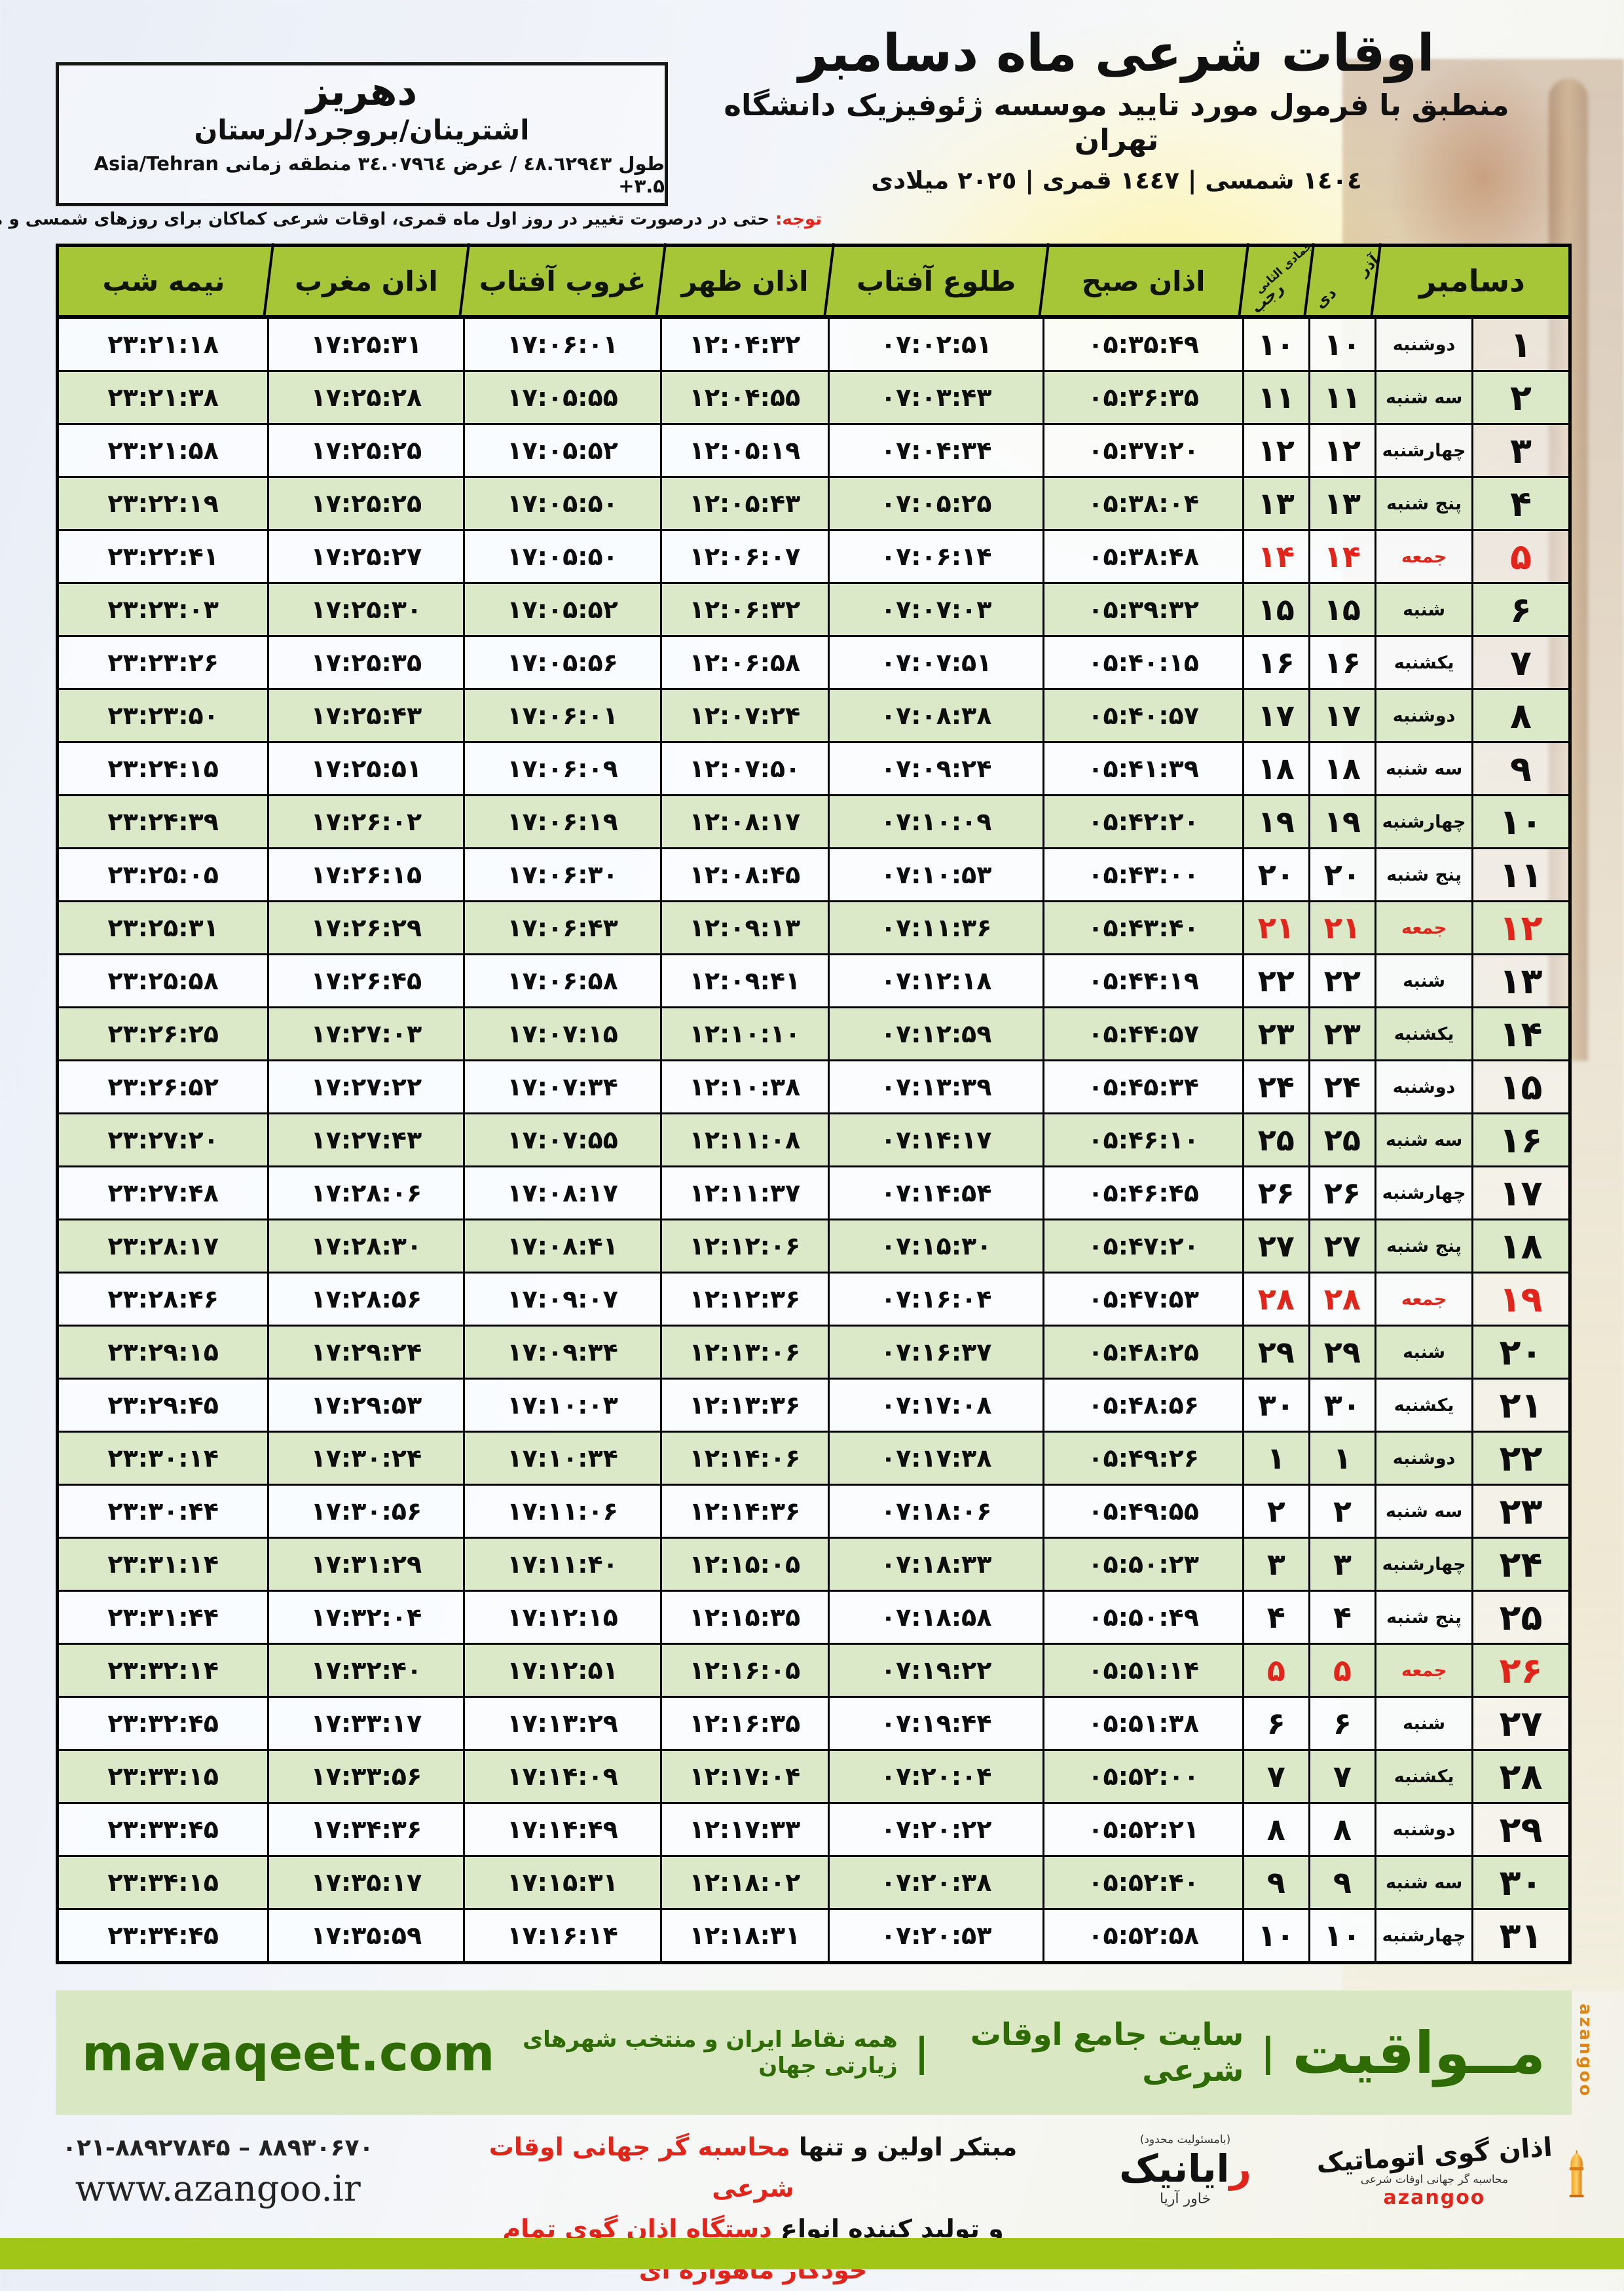 This screenshot has height=2291, width=1624. Describe the element at coordinates (936, 1033) in the screenshot. I see `sunrise-time-cell: ۰۷:۱۲:۵۹` at that location.